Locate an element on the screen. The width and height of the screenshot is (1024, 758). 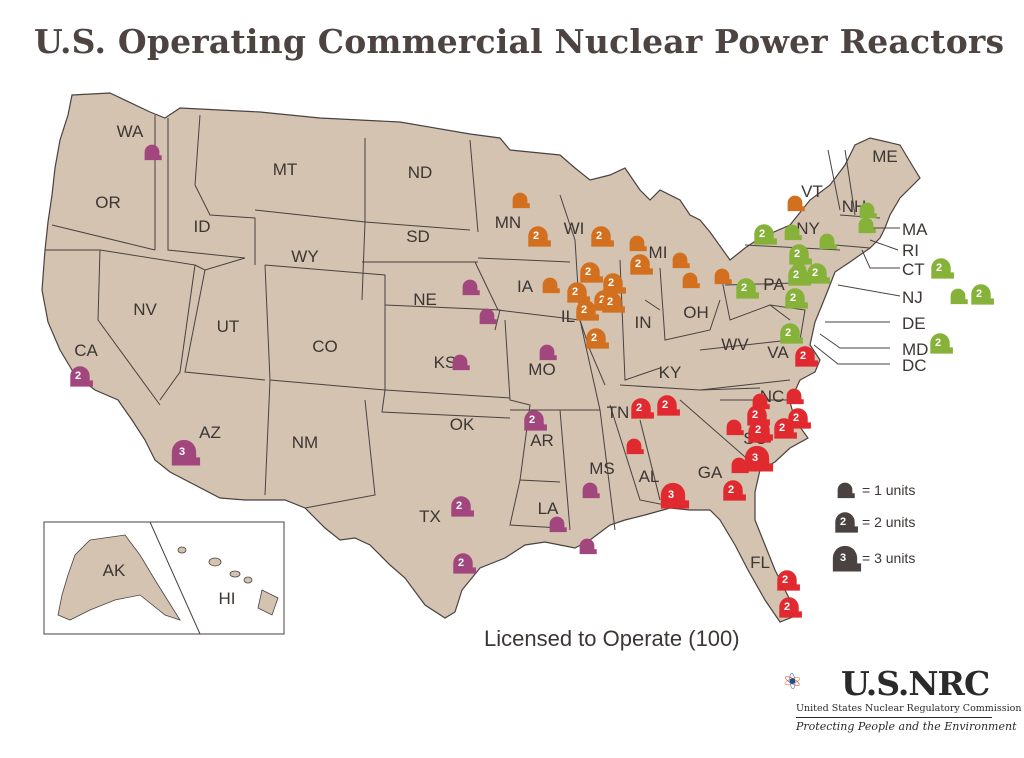
state-label-vt: VT is located at coordinates (812, 191).